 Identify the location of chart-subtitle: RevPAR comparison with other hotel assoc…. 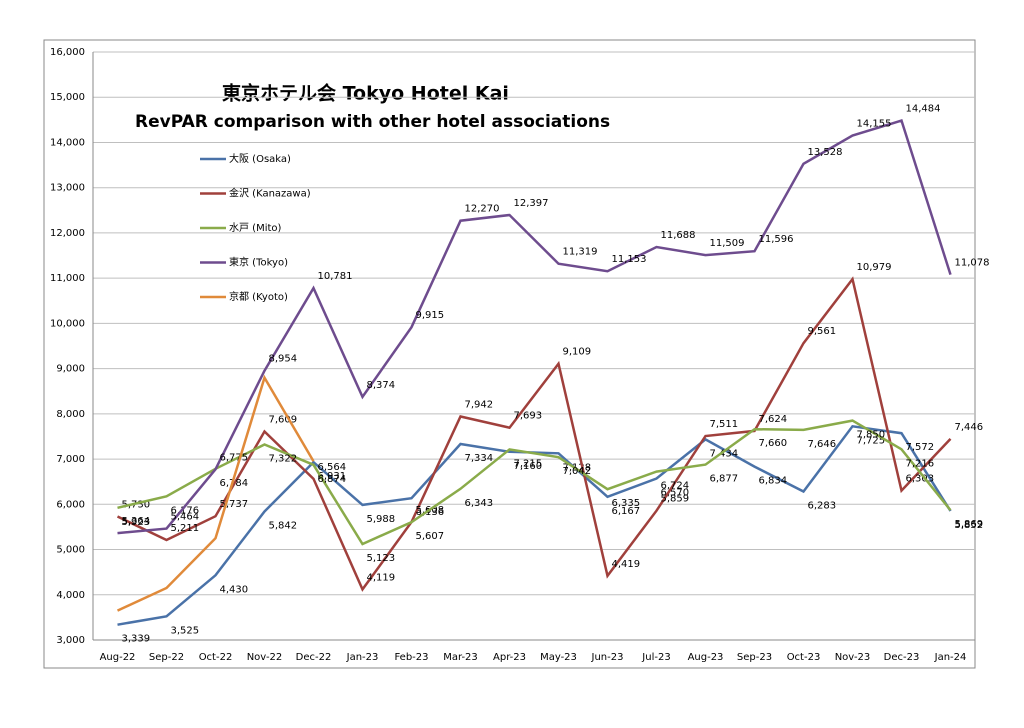
(372, 122).